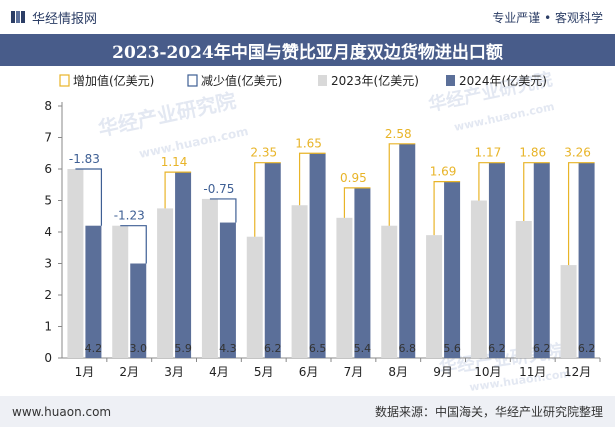  Describe the element at coordinates (129, 372) in the screenshot. I see `x-tick-label: 2月` at that location.